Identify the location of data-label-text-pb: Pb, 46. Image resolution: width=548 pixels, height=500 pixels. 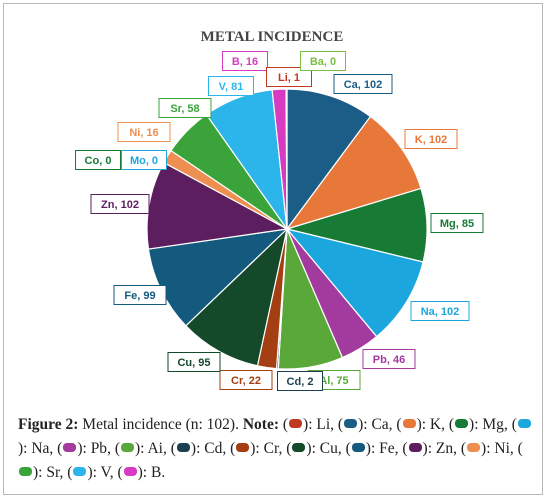
(389, 360).